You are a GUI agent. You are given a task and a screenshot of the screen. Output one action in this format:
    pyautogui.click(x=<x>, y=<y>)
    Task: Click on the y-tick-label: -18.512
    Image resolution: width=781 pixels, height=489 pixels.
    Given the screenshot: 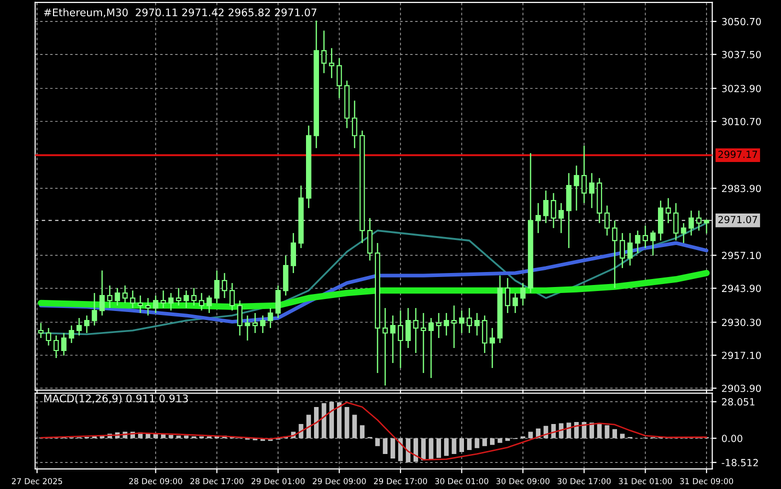 What is the action you would take?
    pyautogui.click(x=740, y=462)
    